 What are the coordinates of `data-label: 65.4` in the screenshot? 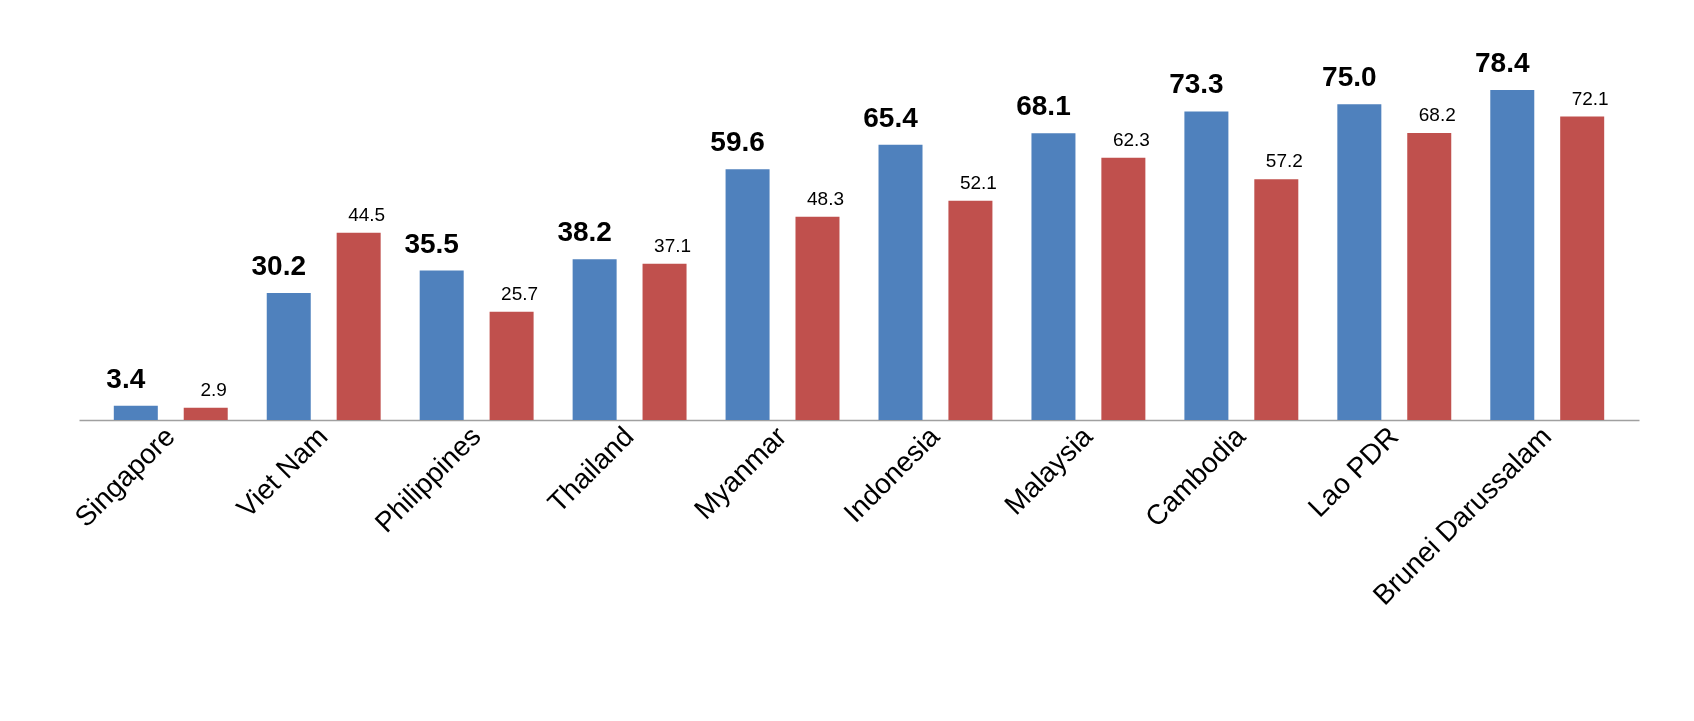 It's located at (891, 117).